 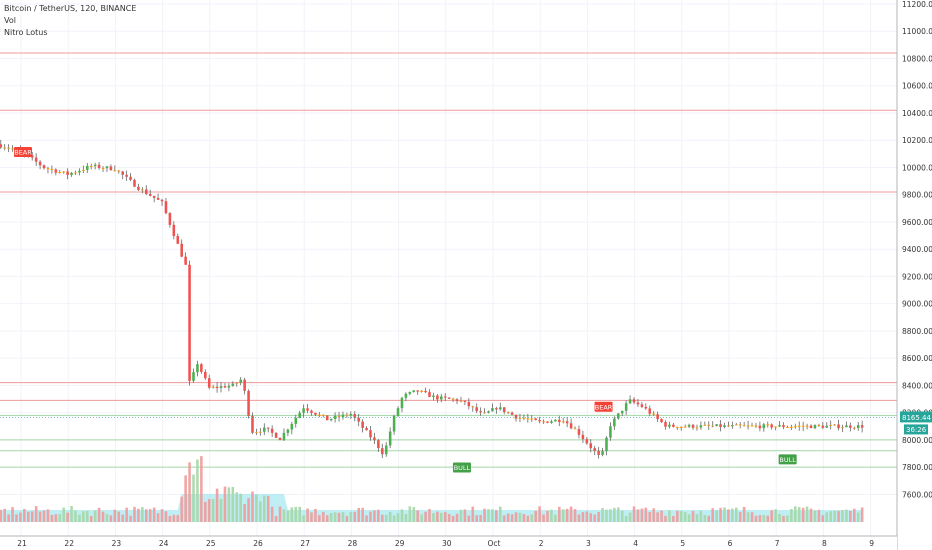 What do you see at coordinates (448, 542) in the screenshot?
I see `time-axis: 21 22 23 24 25 26 27 28 29 30 Oct 2 3 4 5 6 7 8 9` at bounding box center [448, 542].